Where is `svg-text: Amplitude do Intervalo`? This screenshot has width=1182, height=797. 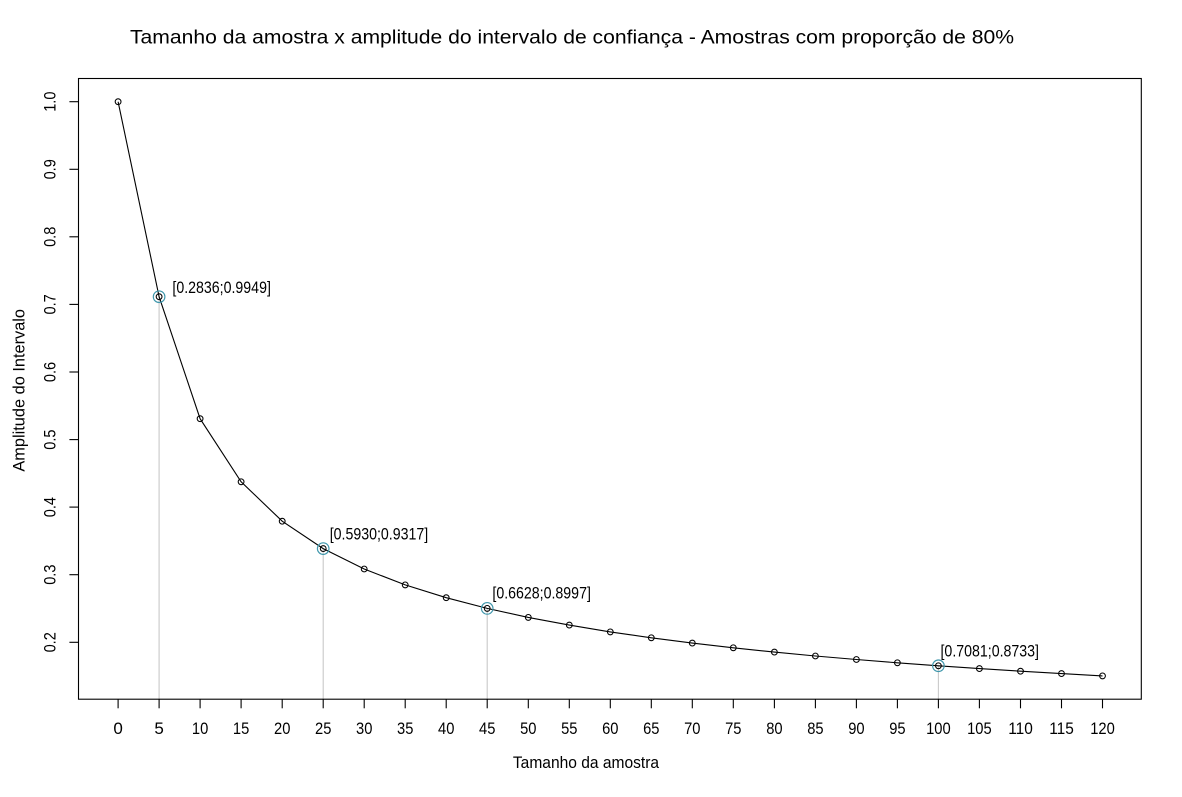
svg-text: Amplitude do Intervalo is located at coordinates (19, 390).